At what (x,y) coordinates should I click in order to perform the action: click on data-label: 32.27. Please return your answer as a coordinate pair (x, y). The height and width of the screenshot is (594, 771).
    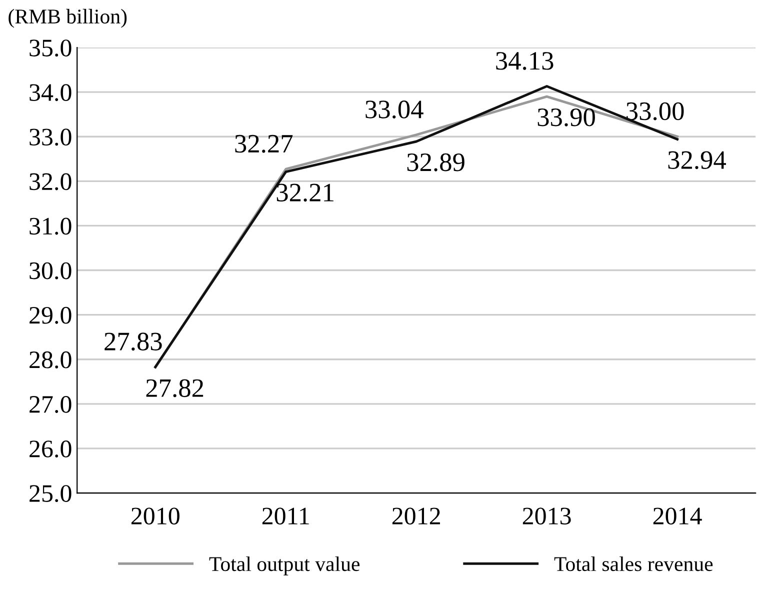
    Looking at the image, I should click on (264, 143).